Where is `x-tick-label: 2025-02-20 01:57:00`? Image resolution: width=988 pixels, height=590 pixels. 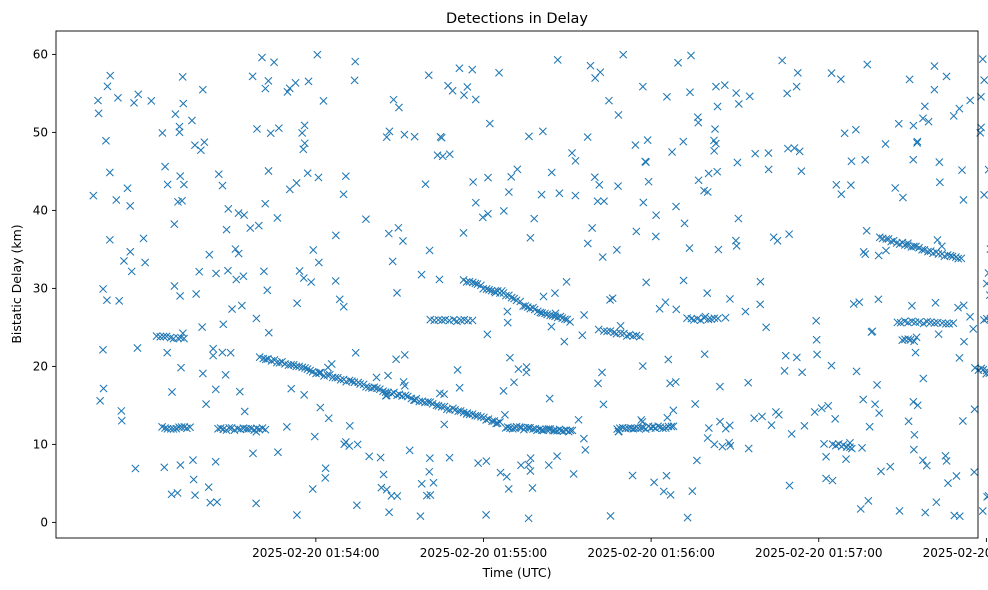 x-tick-label: 2025-02-20 01:57:00 is located at coordinates (818, 553).